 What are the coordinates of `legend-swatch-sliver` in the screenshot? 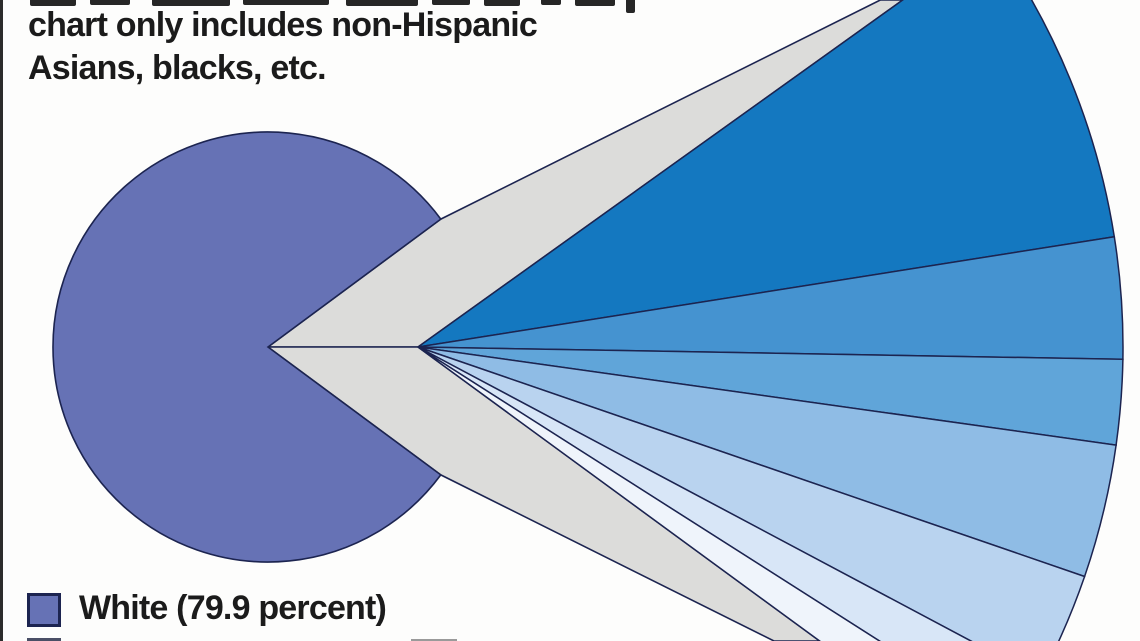 It's located at (44, 639).